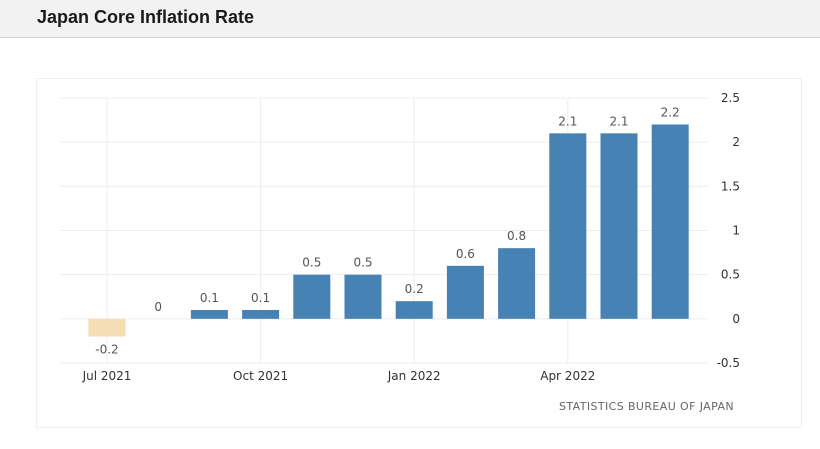 This screenshot has width=820, height=449. Describe the element at coordinates (728, 363) in the screenshot. I see `y-tick-label: -0.5` at that location.